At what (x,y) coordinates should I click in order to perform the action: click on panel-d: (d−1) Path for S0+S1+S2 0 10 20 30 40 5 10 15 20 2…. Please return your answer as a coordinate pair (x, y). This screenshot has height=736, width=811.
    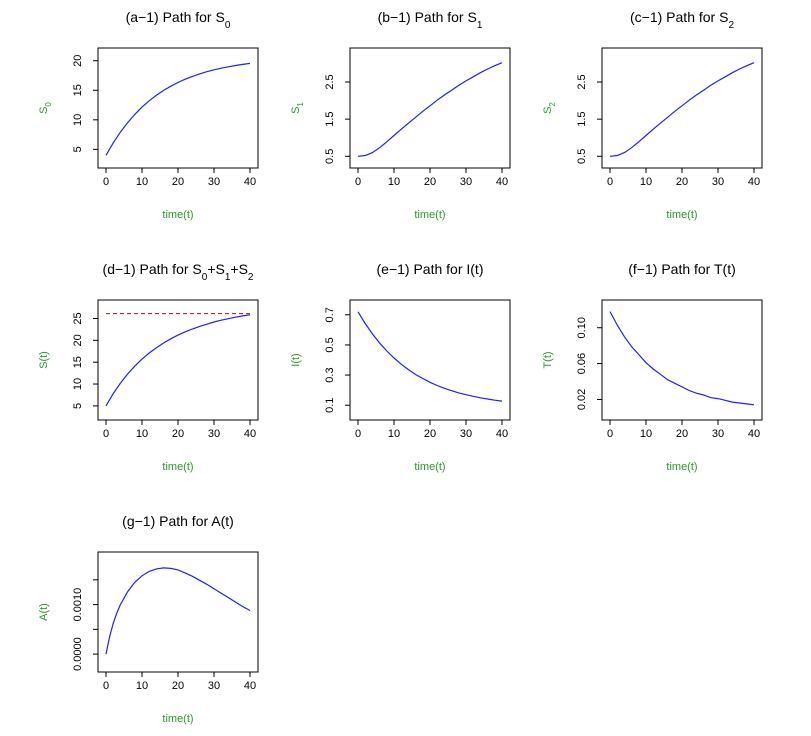
    Looking at the image, I should click on (148, 367).